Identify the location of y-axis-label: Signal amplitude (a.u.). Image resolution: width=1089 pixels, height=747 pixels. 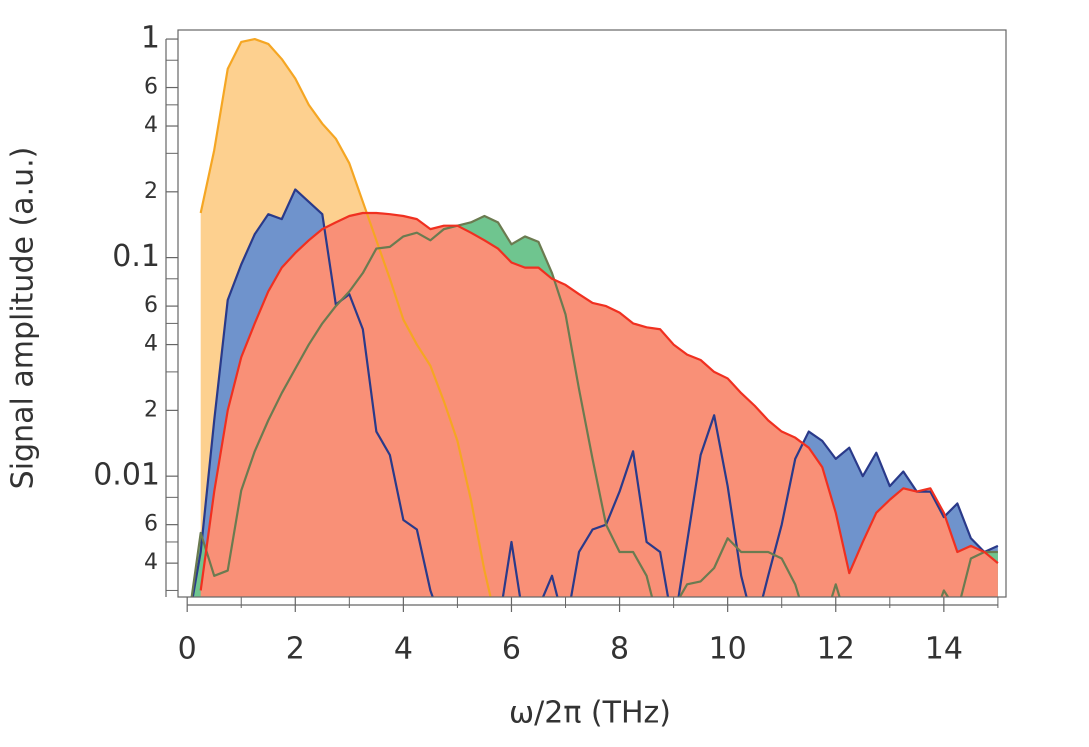
(23, 318).